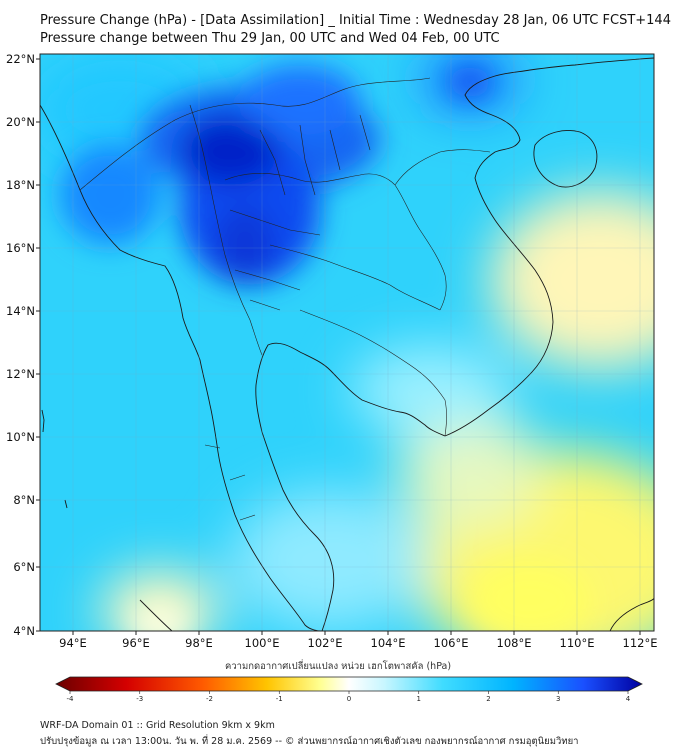 The image size is (676, 756). I want to click on colorbar-tick-label: 2, so click(488, 699).